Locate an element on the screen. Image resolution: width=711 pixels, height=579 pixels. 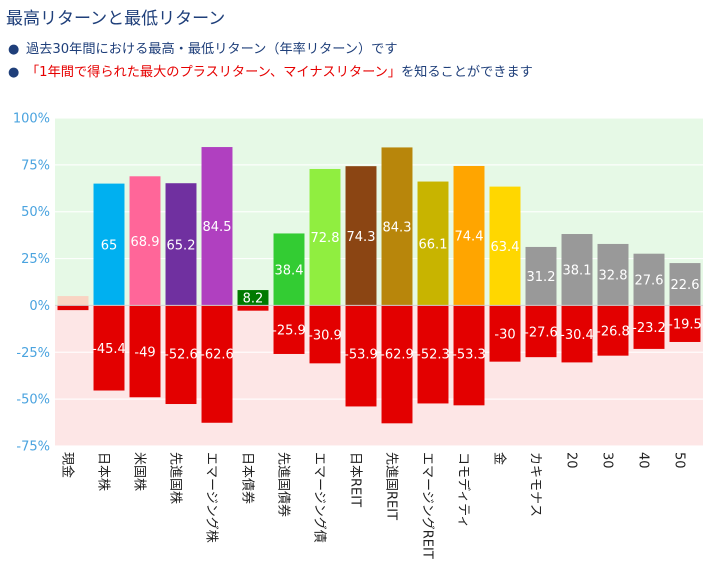
category-label: エマージング株 is located at coordinates (211, 497).